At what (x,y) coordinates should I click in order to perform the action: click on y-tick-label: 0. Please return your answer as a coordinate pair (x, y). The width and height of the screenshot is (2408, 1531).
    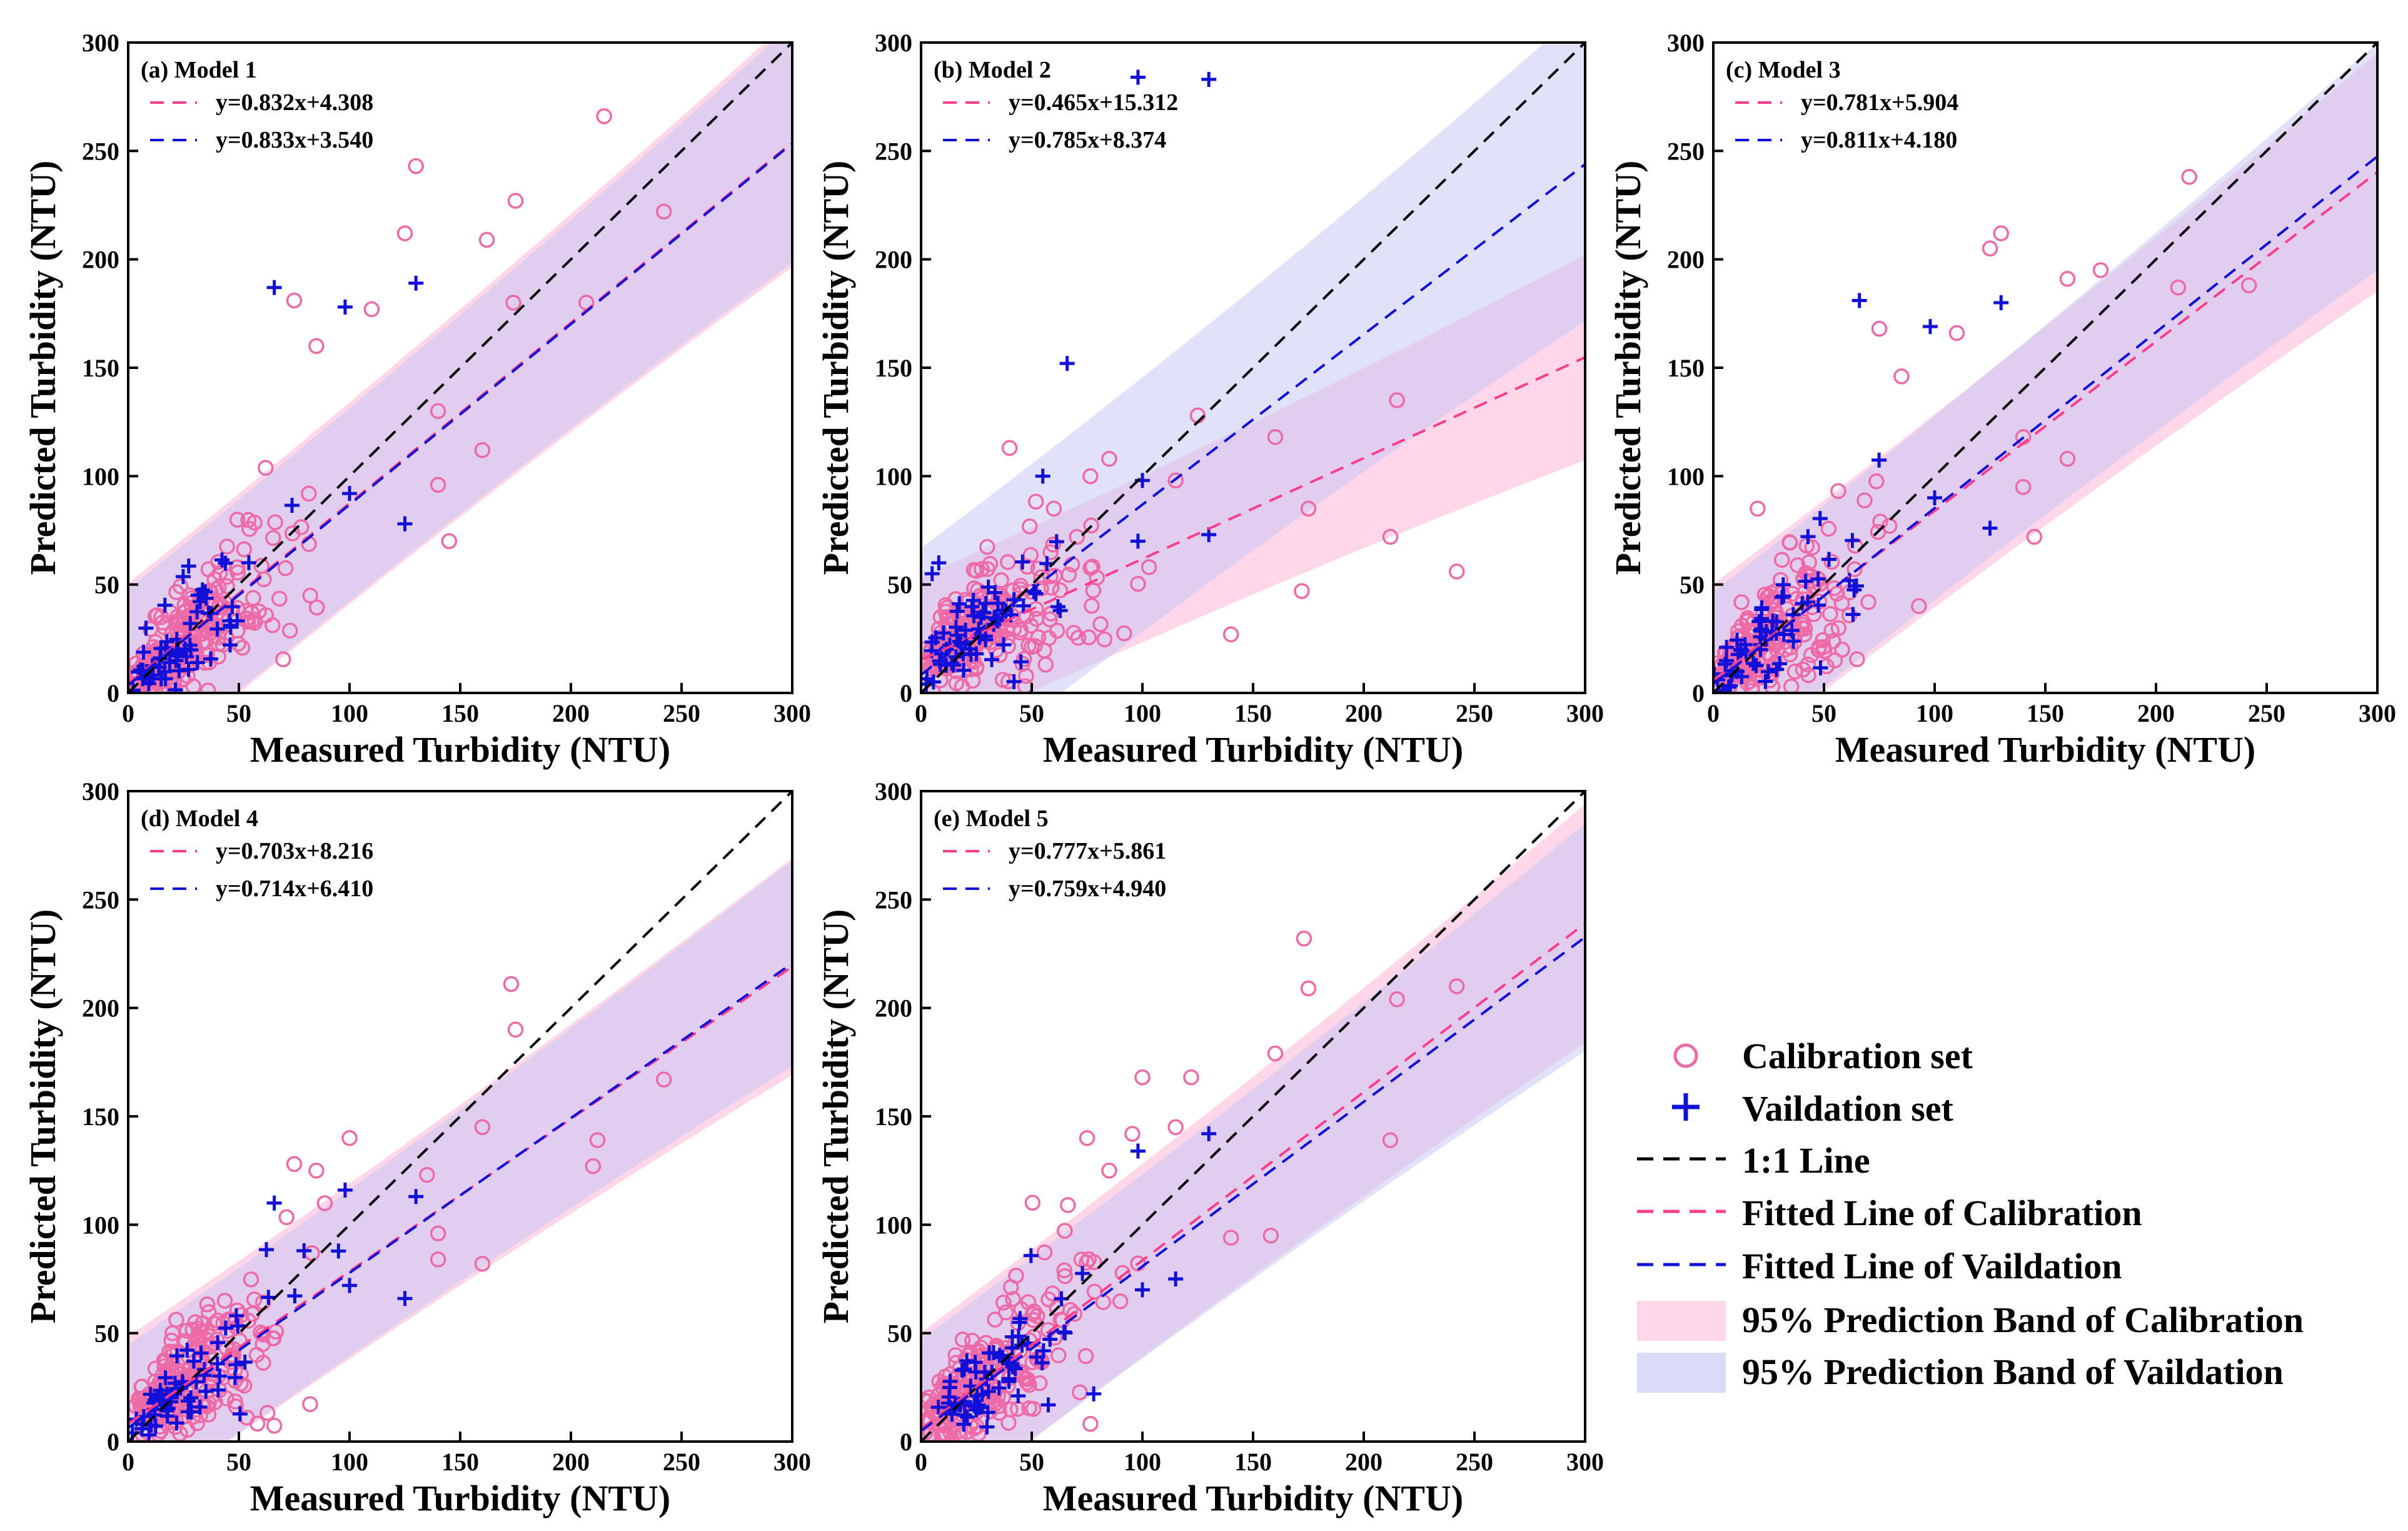
    Looking at the image, I should click on (906, 693).